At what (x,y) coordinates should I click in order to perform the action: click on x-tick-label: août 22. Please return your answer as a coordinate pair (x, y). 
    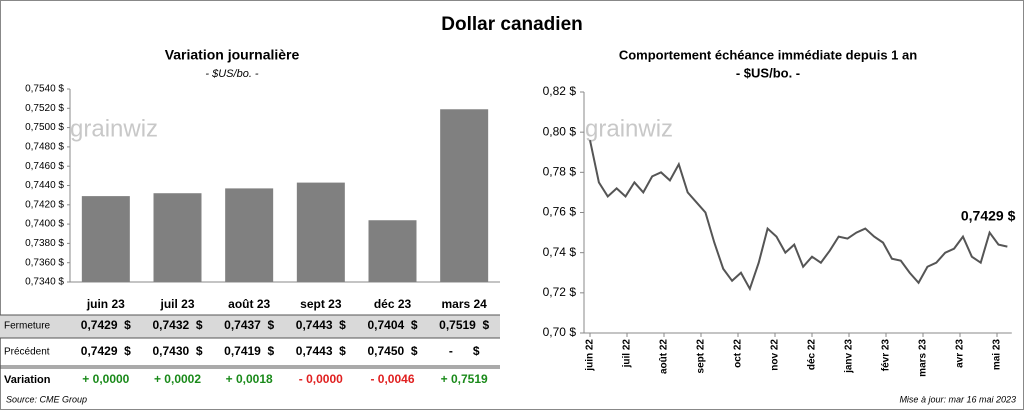
    Looking at the image, I should click on (664, 356).